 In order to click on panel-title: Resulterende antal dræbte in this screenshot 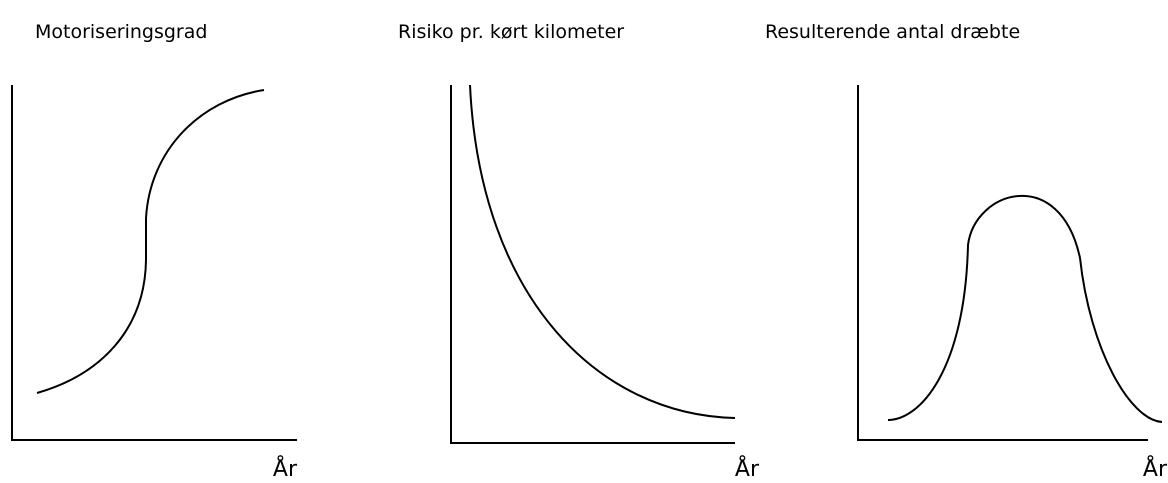, I will do `click(892, 32)`.